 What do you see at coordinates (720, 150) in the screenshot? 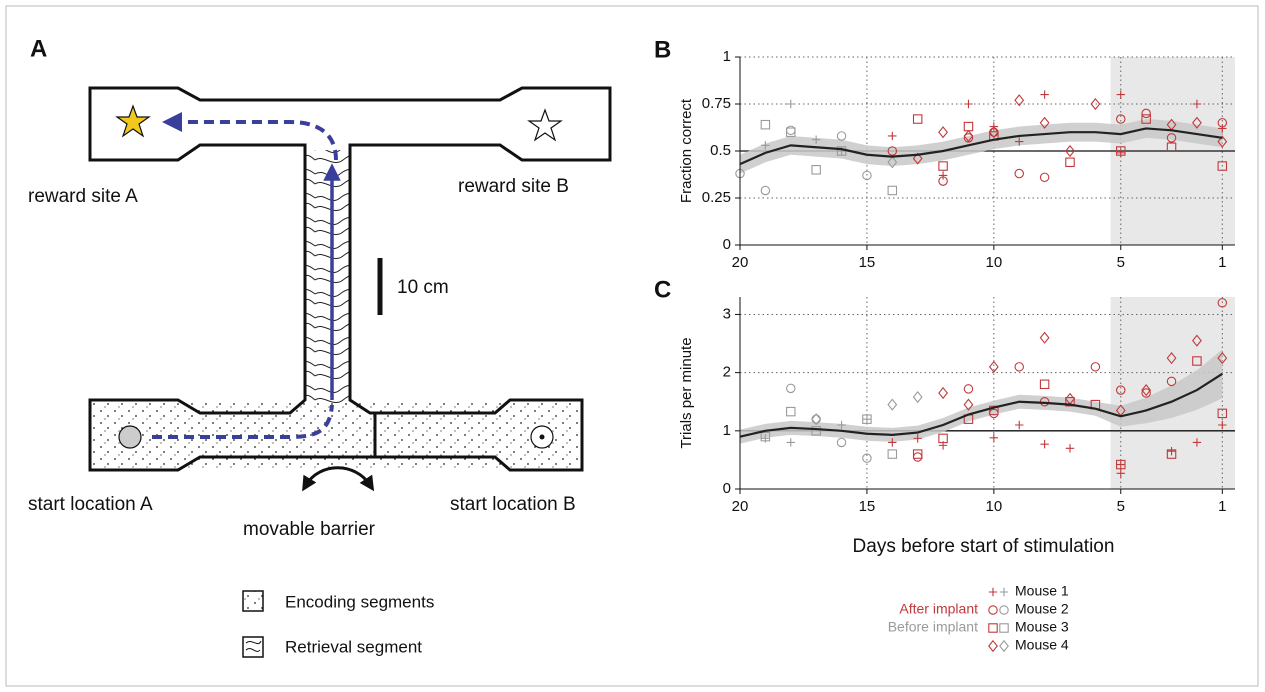
I see `y-tick-label: 0.5` at bounding box center [720, 150].